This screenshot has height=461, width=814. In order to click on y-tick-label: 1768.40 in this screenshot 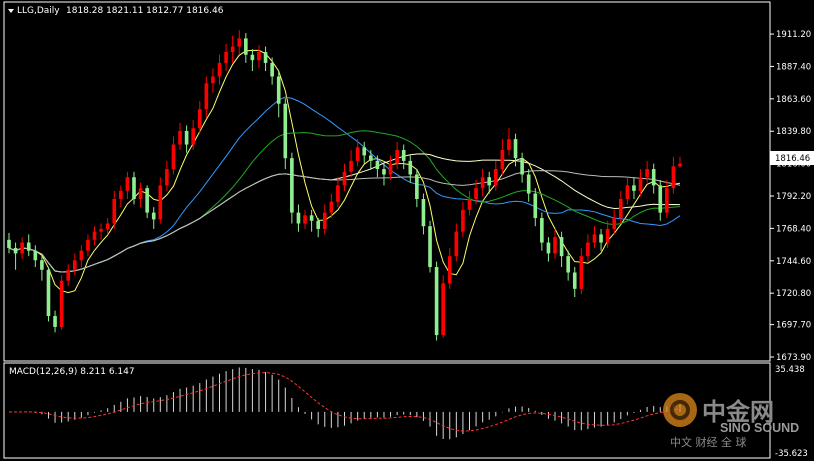, I will do `click(793, 229)`.